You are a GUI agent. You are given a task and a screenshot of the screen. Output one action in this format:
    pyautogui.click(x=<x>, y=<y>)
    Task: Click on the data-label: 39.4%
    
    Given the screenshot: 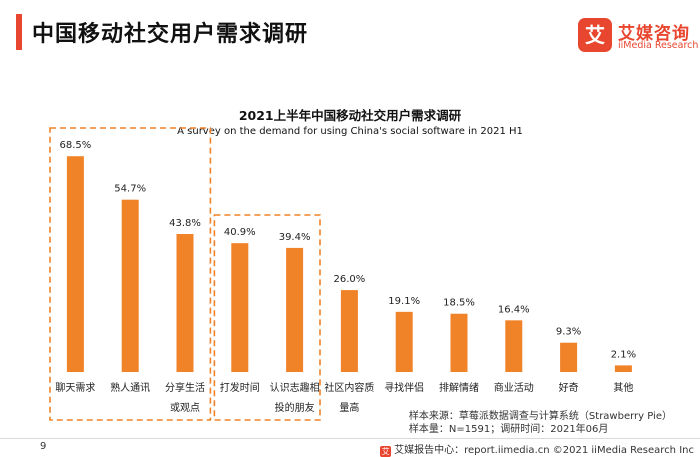 What is the action you would take?
    pyautogui.click(x=295, y=237)
    